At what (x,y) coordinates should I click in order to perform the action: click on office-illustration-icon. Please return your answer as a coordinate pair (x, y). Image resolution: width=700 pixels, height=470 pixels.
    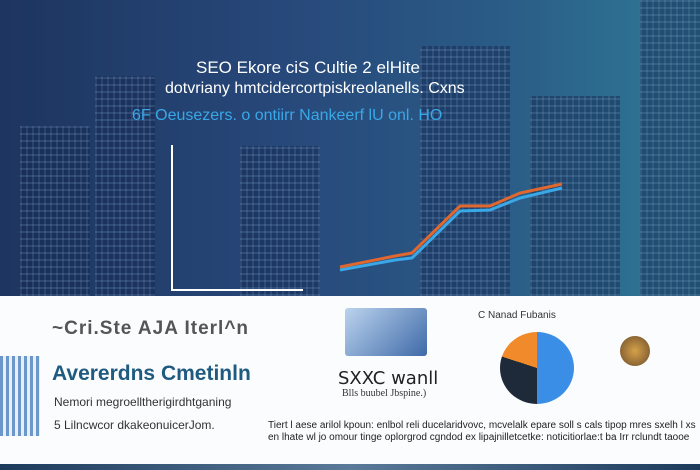
    Looking at the image, I should click on (386, 332).